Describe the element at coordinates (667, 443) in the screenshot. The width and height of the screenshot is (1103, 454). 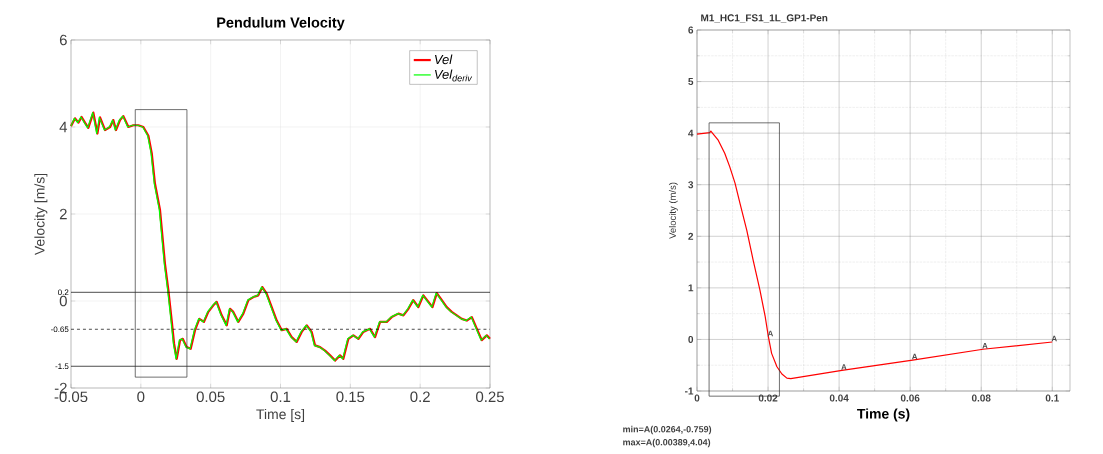
I see `text: max=A(0.00389,4.04)` at that location.